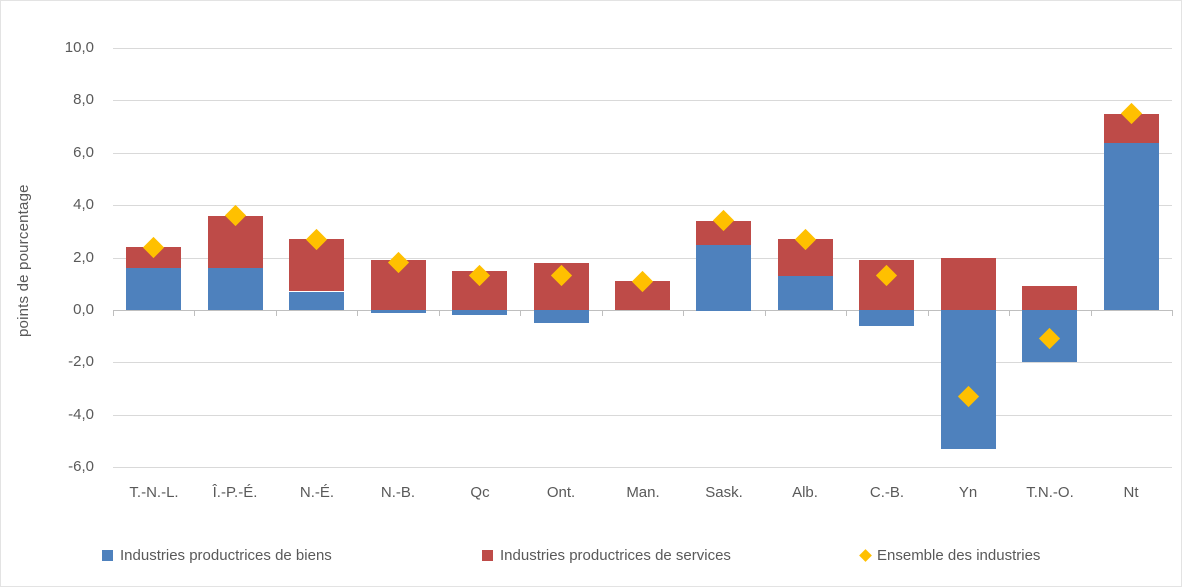 The width and height of the screenshot is (1182, 587). Describe the element at coordinates (398, 492) in the screenshot. I see `x-axis-label-3: N.-B.` at that location.